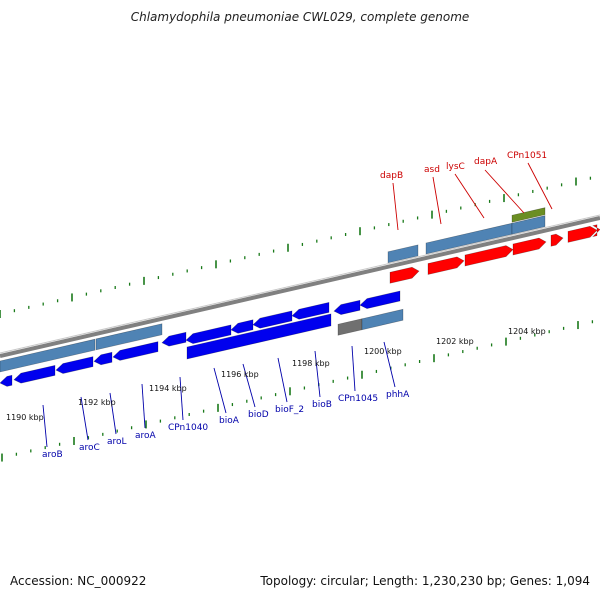 The width and height of the screenshot is (600, 600). Describe the element at coordinates (259, 336) in the screenshot. I see `bottom-gene-long` at that location.